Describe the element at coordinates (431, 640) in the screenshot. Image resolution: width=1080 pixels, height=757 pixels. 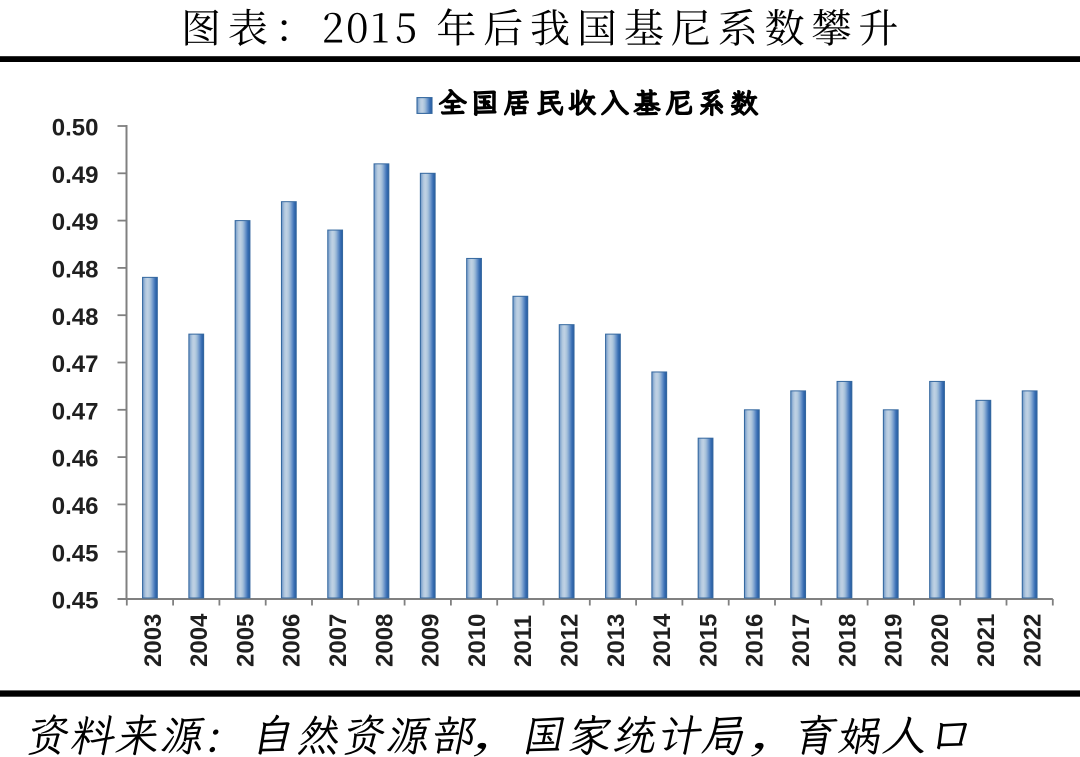
I see `svg-text: 2009` at that location.